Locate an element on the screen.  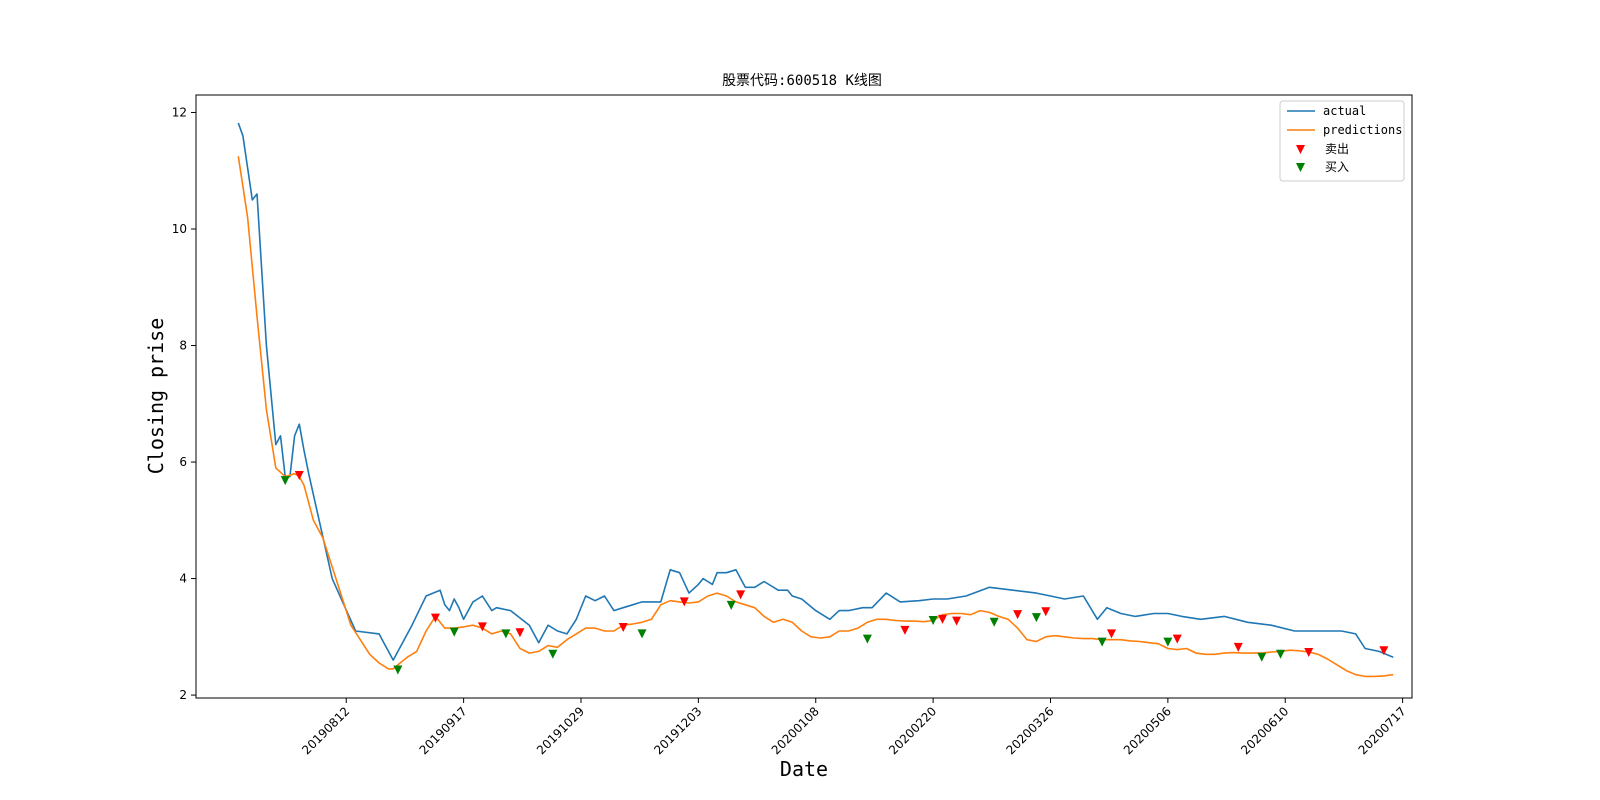
x-tick-label: 20191029 is located at coordinates (560, 730).